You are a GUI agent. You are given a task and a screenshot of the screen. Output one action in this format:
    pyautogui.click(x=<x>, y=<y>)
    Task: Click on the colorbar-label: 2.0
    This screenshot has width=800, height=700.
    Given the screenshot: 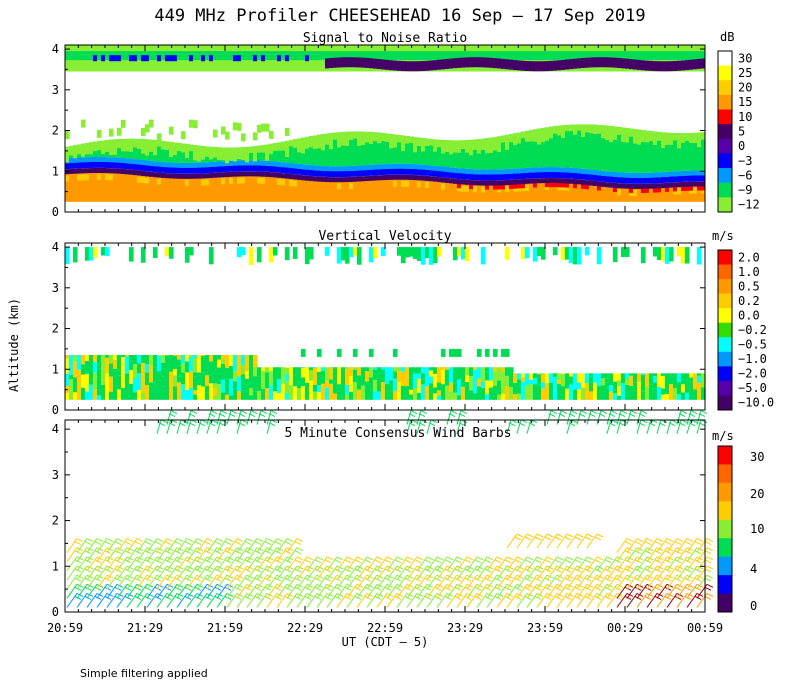 What is the action you would take?
    pyautogui.click(x=749, y=257)
    